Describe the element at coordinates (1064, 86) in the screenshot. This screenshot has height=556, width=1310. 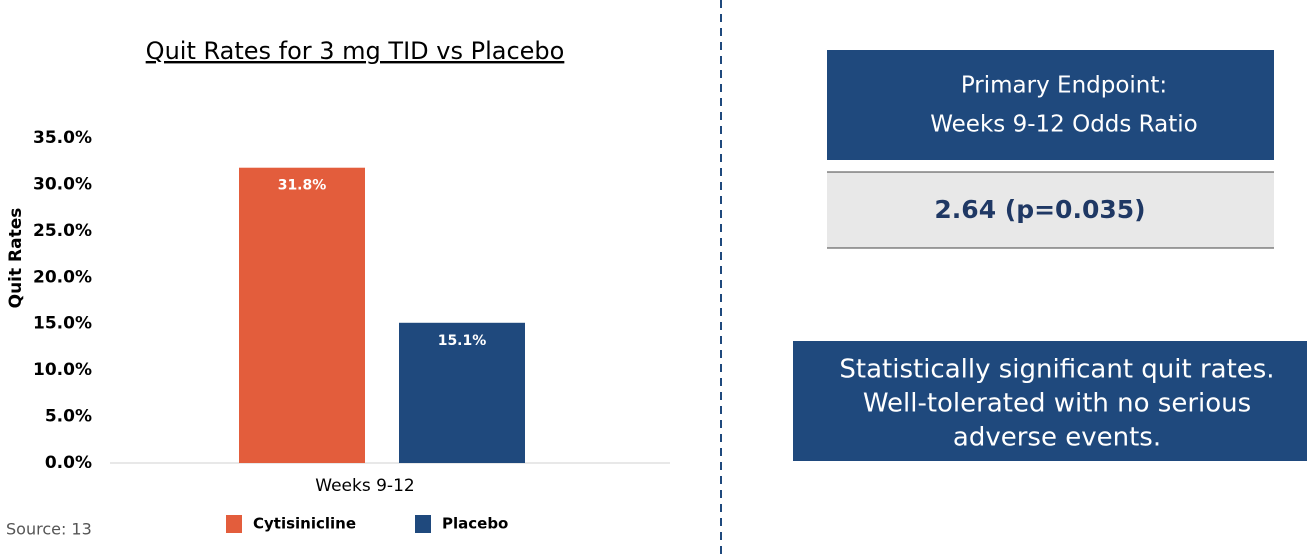
I see `endpoint-title: Primary Endpoint:` at that location.